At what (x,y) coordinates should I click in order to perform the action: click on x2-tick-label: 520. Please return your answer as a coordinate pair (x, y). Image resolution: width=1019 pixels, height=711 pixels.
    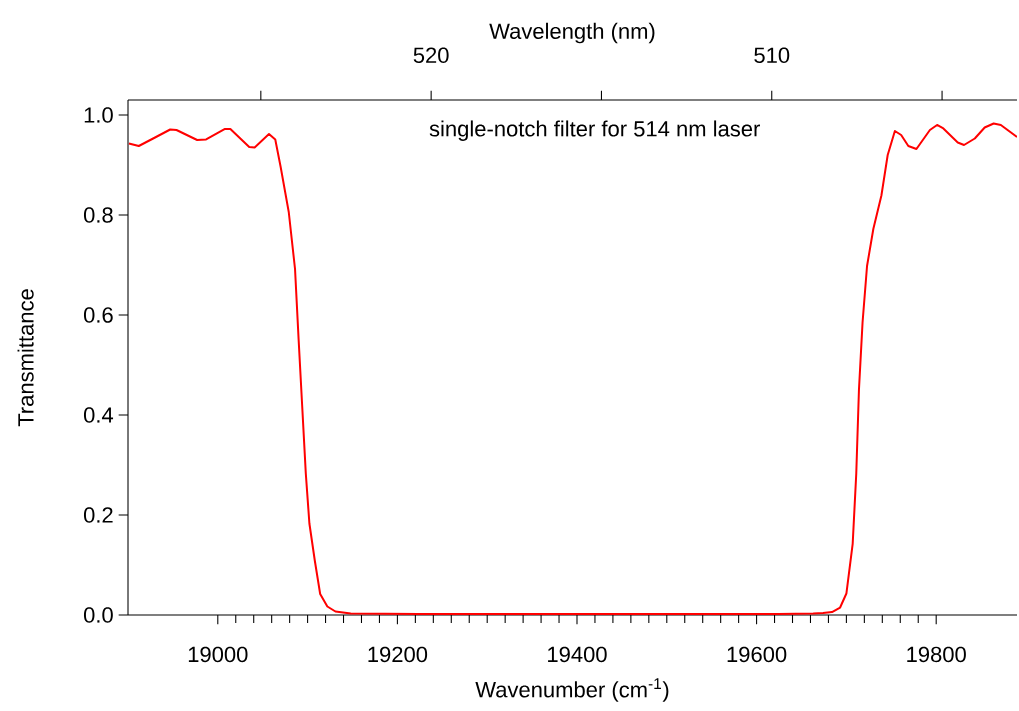
    Looking at the image, I should click on (431, 55).